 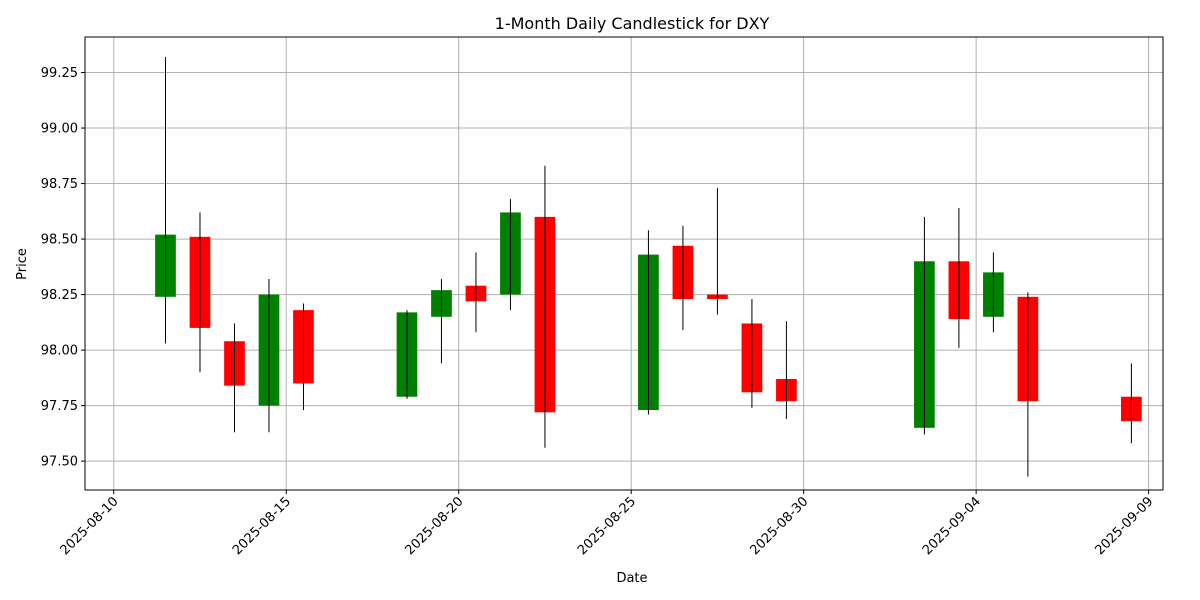 What do you see at coordinates (59, 240) in the screenshot?
I see `y-tick-label: 98.50` at bounding box center [59, 240].